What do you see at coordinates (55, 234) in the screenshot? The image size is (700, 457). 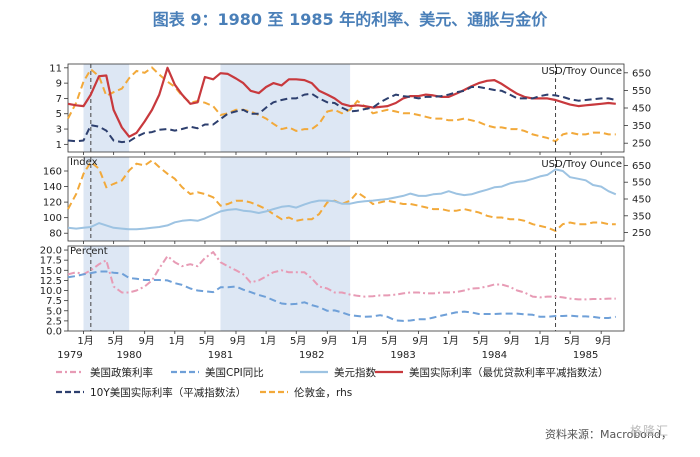 I see `y-left-tick-label: 80` at bounding box center [55, 234].